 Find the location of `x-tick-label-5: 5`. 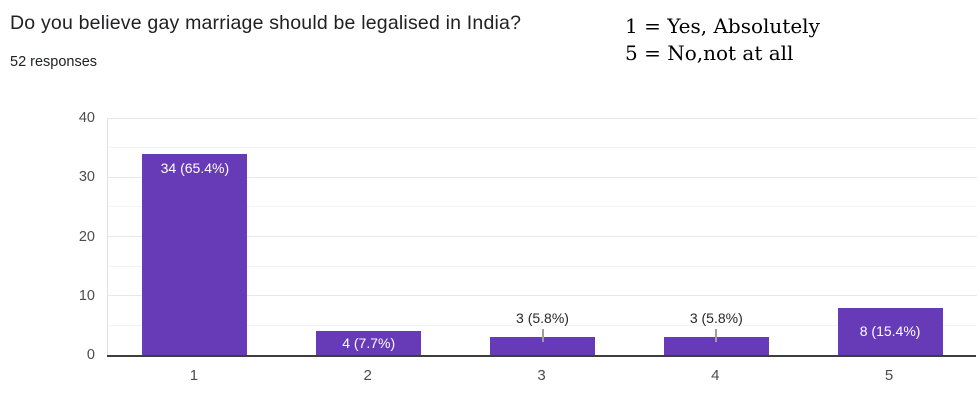

x-tick-label-5: 5 is located at coordinates (889, 375).